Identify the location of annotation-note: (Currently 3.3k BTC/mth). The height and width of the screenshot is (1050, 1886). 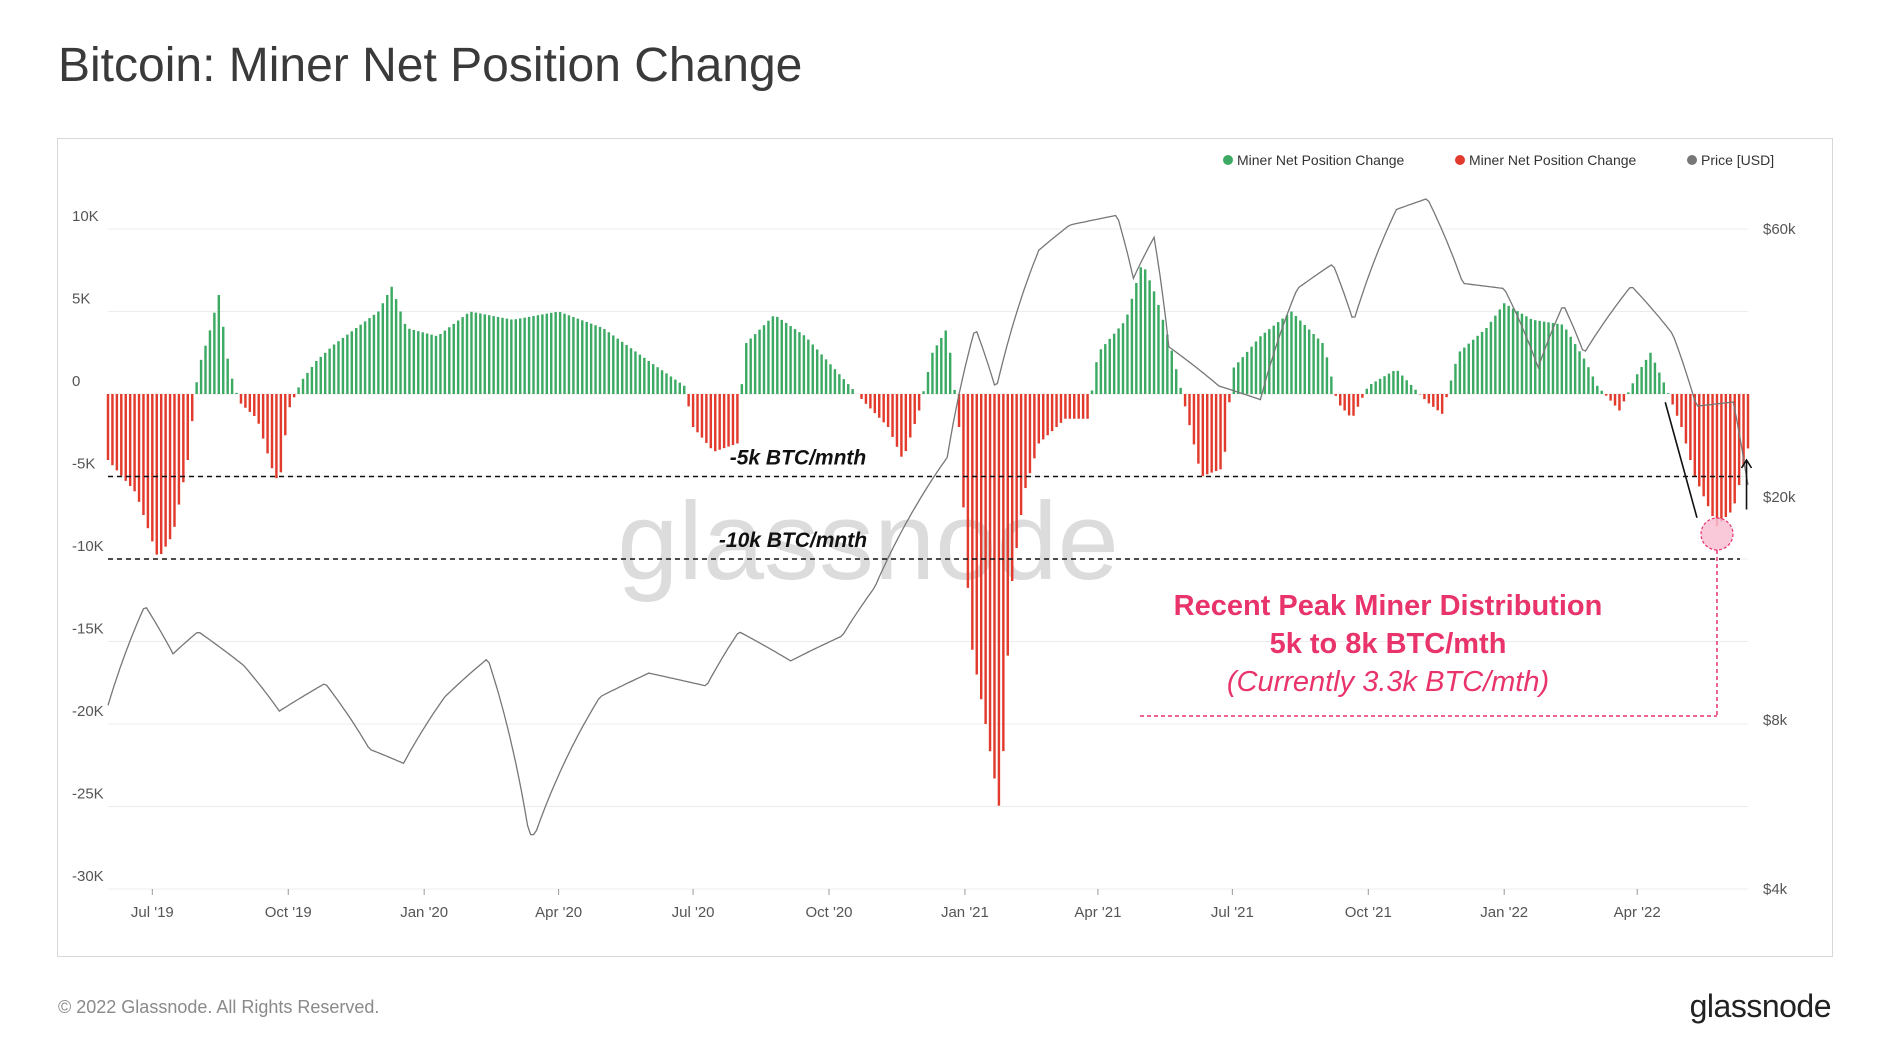
(1388, 682).